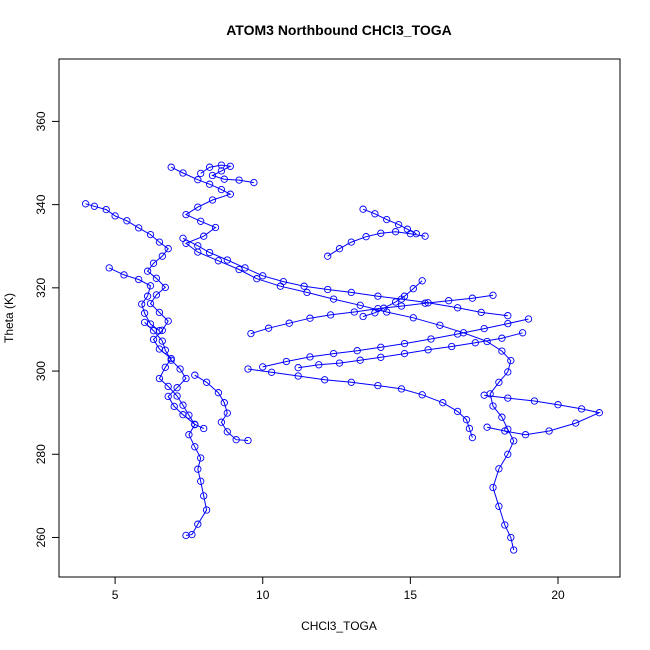 The image size is (650, 650). What do you see at coordinates (41, 454) in the screenshot?
I see `y-tick-label: 280` at bounding box center [41, 454].